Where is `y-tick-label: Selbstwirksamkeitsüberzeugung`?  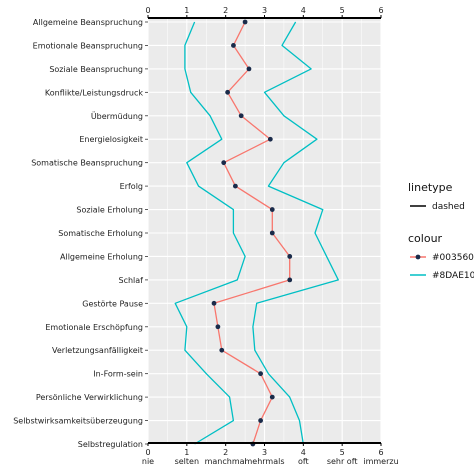
y-tick-label: Selbstwirksamkeitsüberzeugung is located at coordinates (78, 421).